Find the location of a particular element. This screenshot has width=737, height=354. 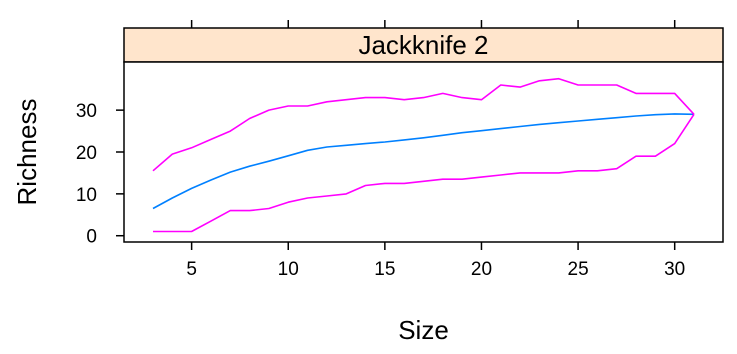

y-tick-label: 30 is located at coordinates (86, 111).